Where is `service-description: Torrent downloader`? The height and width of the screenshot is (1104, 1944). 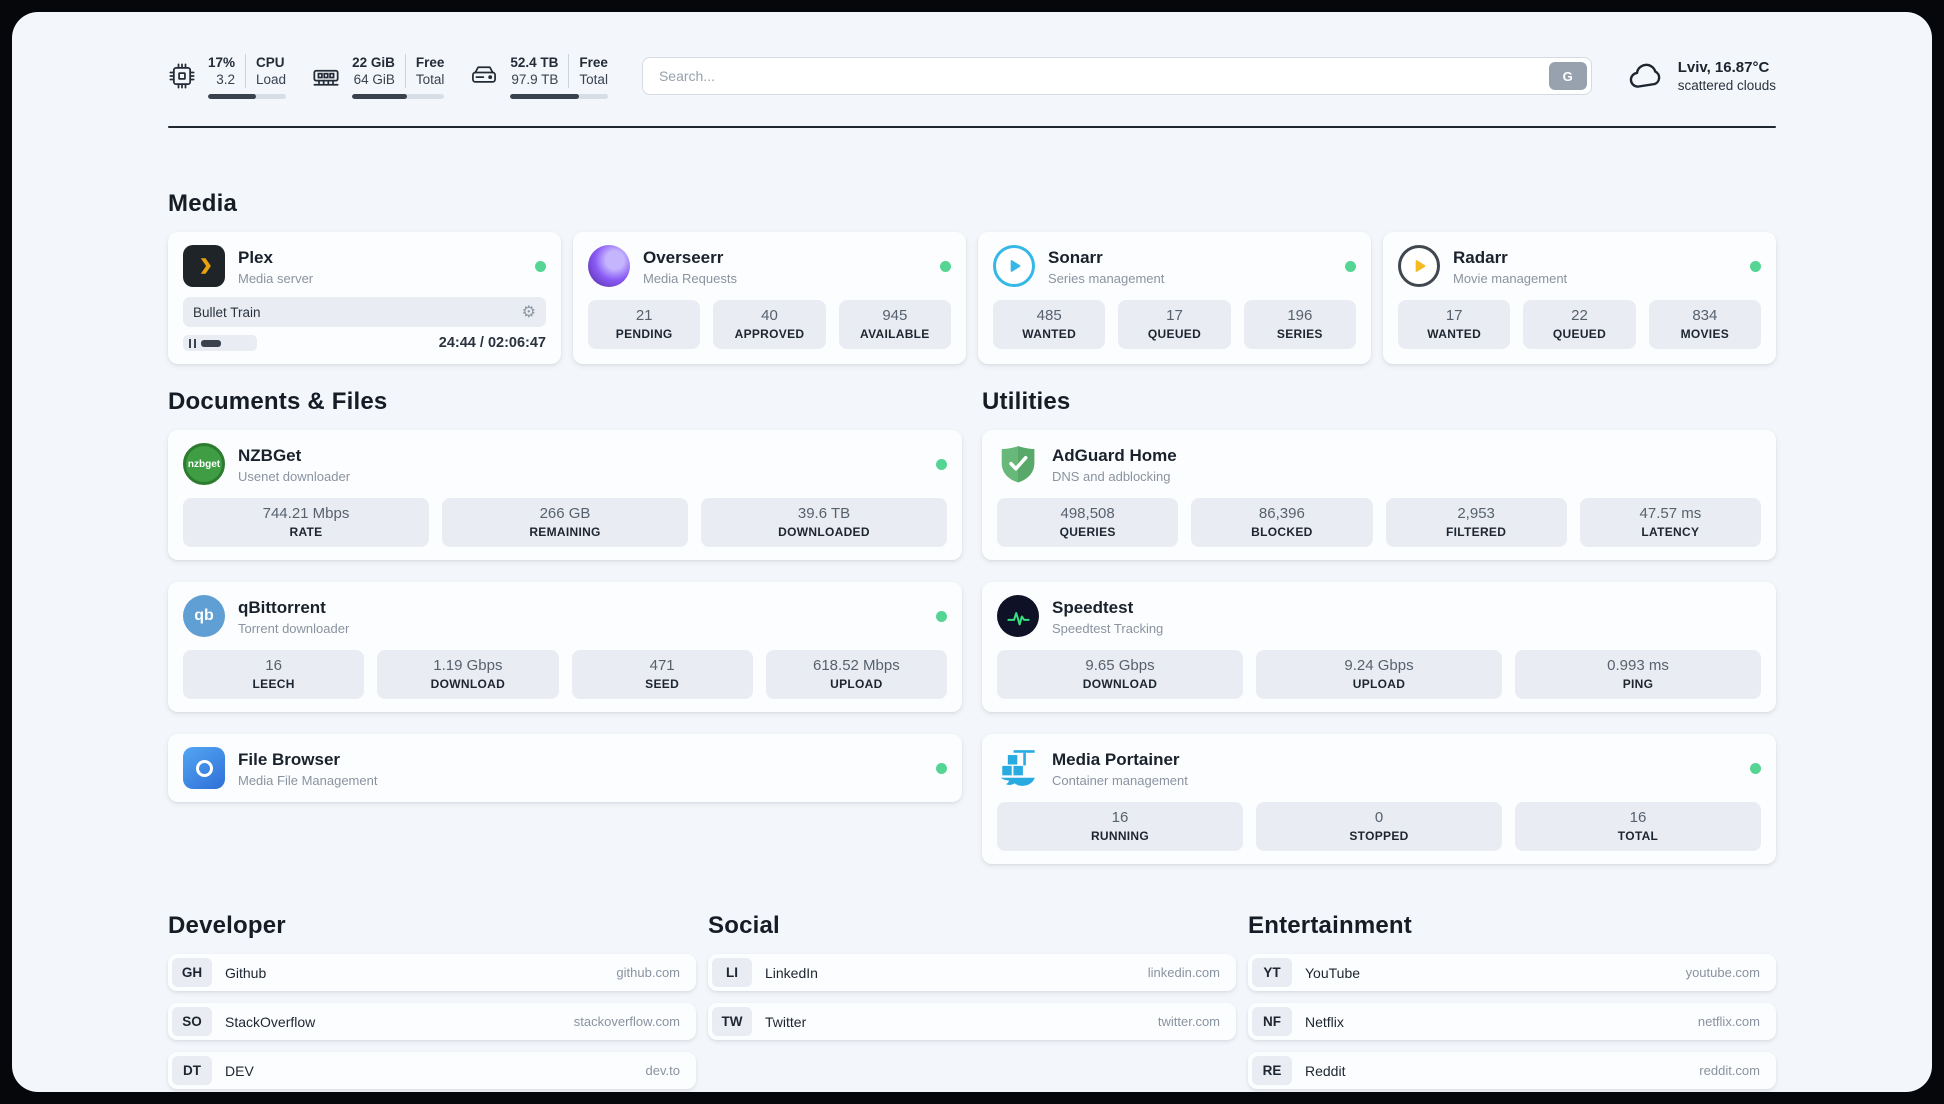
service-description: Torrent downloader is located at coordinates (294, 628).